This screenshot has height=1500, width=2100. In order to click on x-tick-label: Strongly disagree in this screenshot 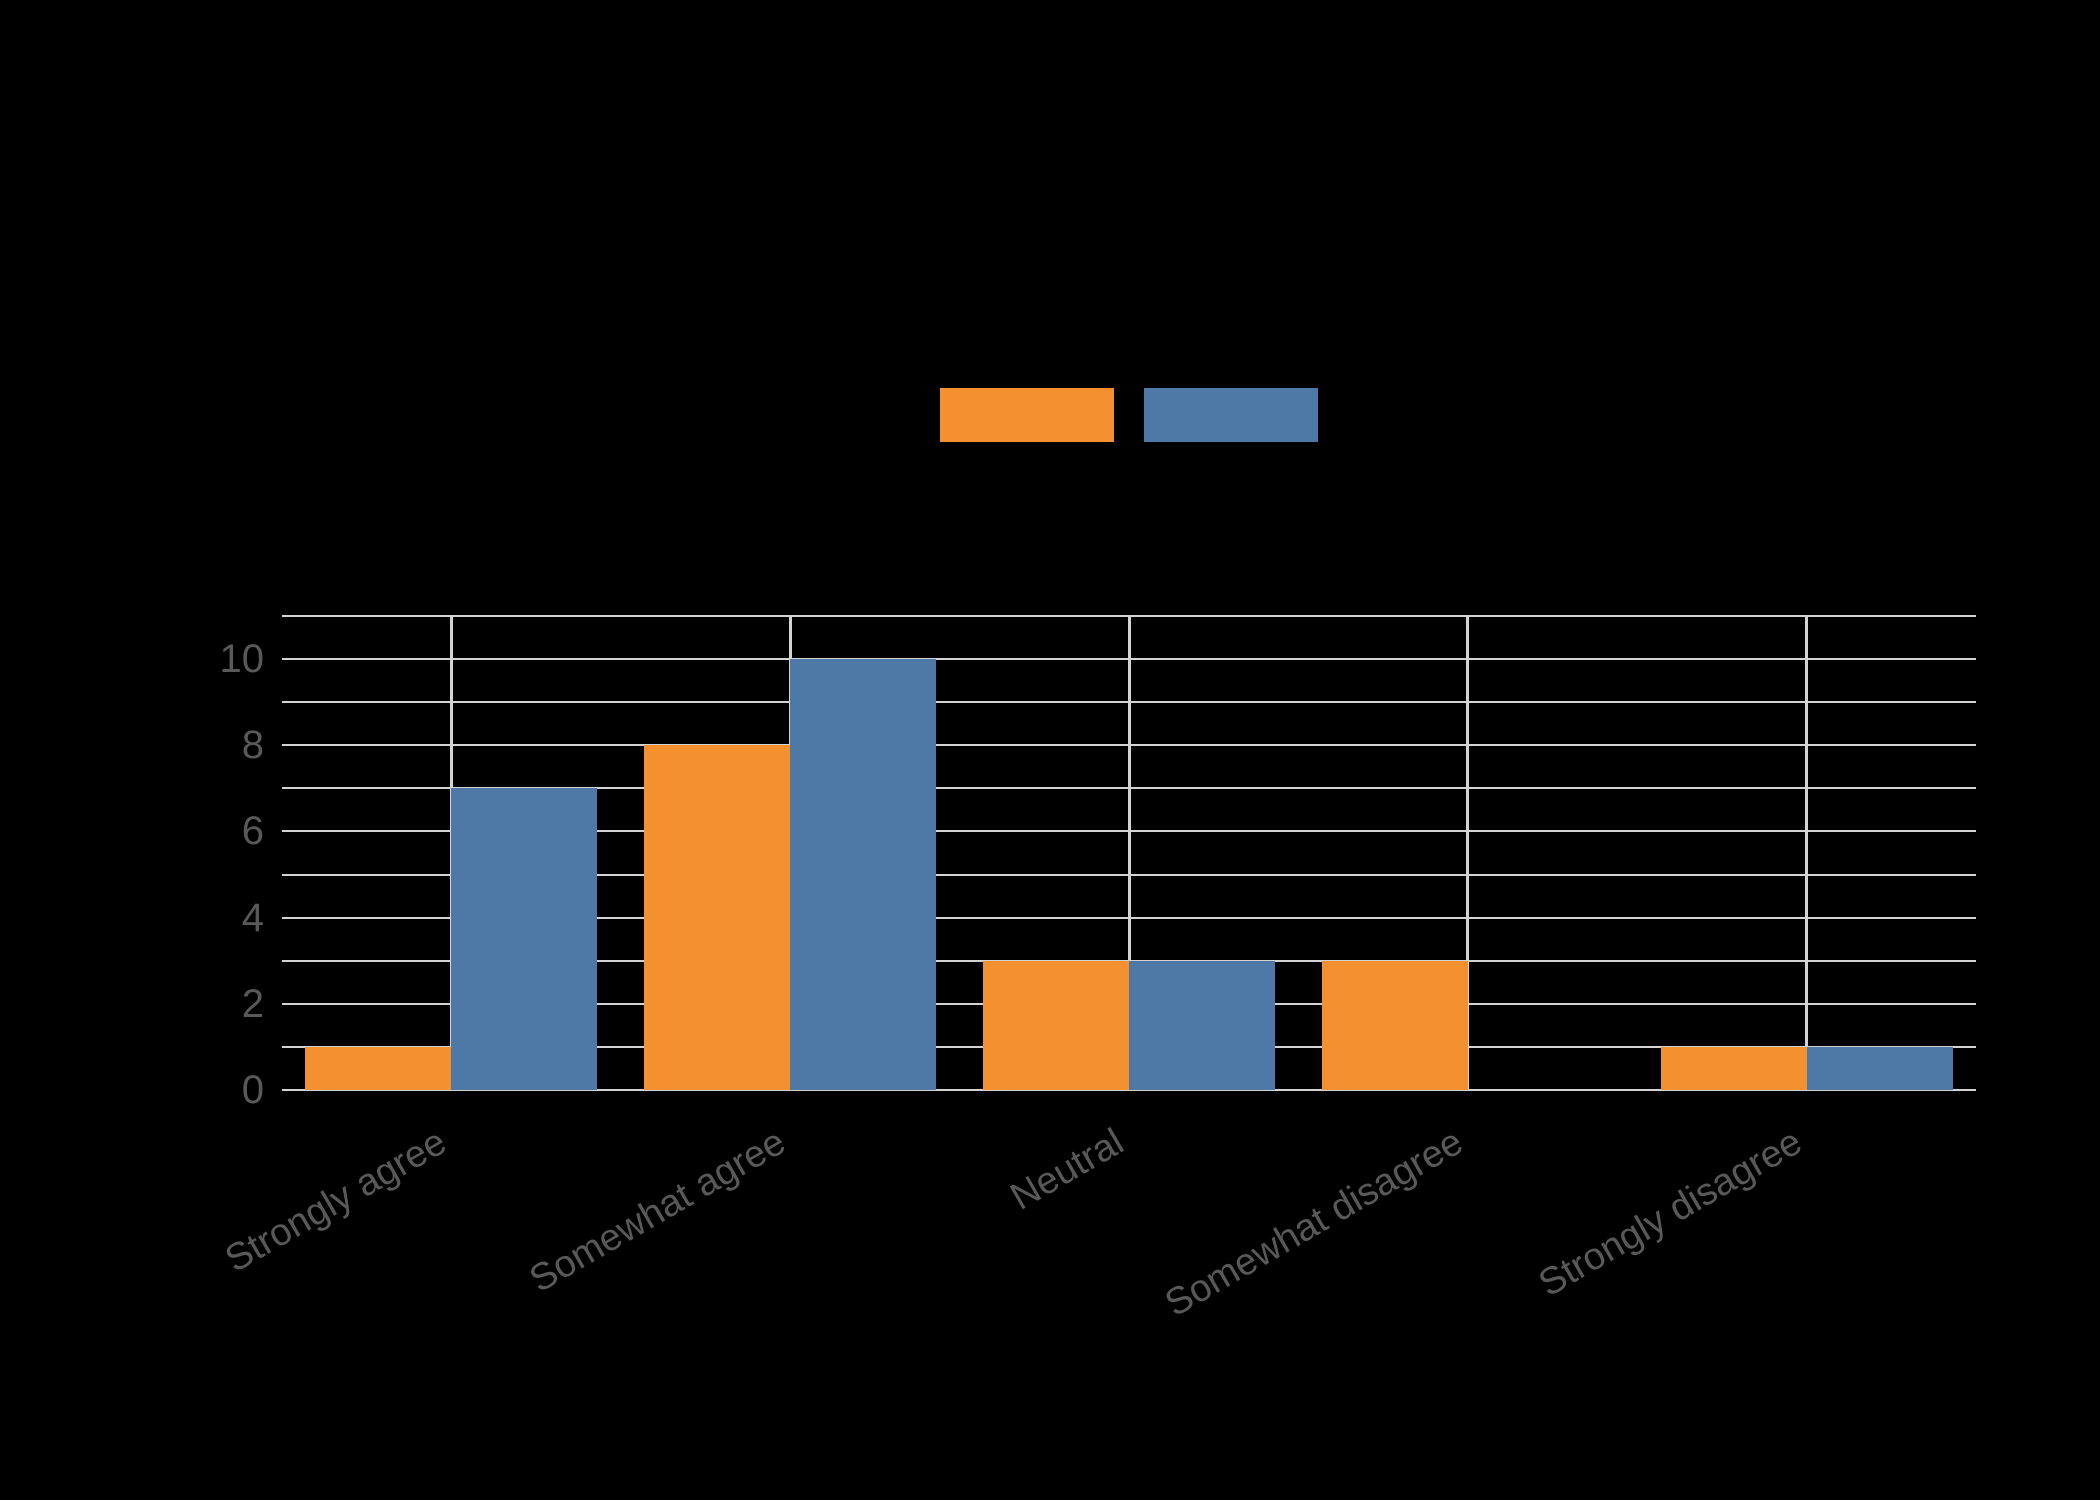, I will do `click(1670, 1213)`.